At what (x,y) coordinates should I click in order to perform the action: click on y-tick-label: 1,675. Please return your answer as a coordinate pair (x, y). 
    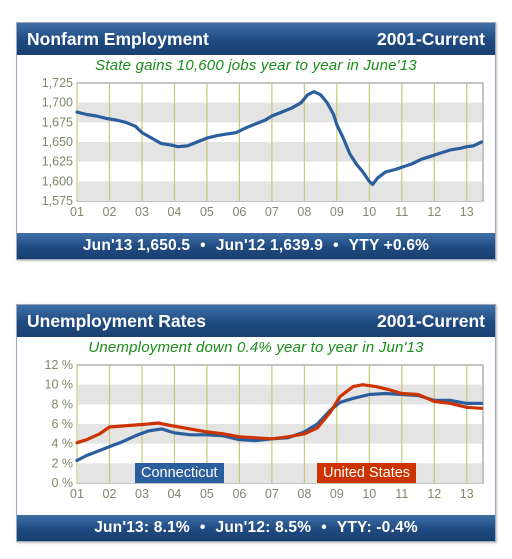
    Looking at the image, I should click on (57, 122).